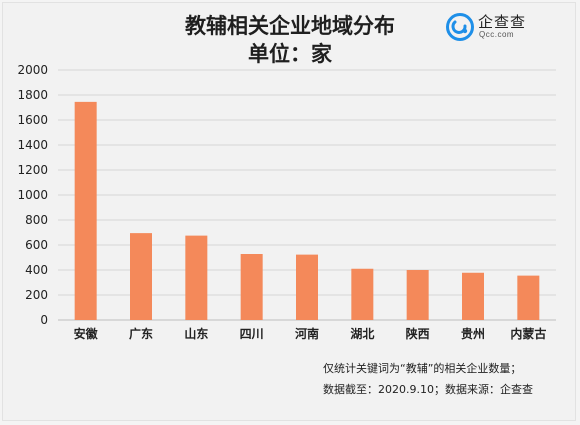 The width and height of the screenshot is (580, 425). What do you see at coordinates (252, 334) in the screenshot?
I see `x-tick-label: 四川` at bounding box center [252, 334].